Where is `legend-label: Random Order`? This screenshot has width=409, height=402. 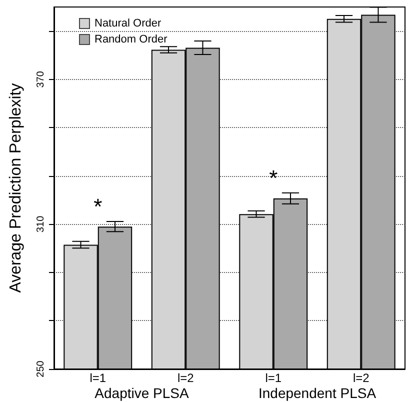 legend-label: Random Order is located at coordinates (131, 40).